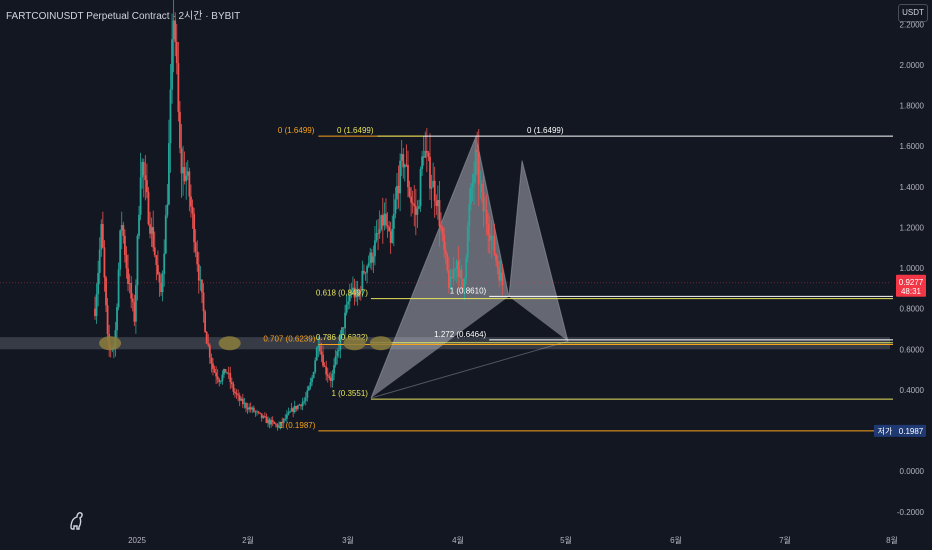 The height and width of the screenshot is (550, 932). I want to click on y-tick-label: 1.8000, so click(912, 106).